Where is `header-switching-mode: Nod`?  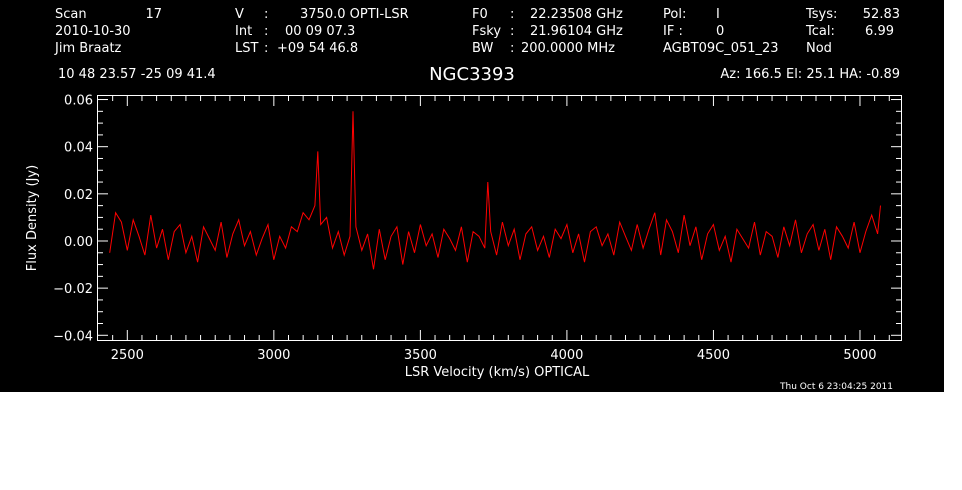
header-switching-mode: Nod is located at coordinates (819, 48).